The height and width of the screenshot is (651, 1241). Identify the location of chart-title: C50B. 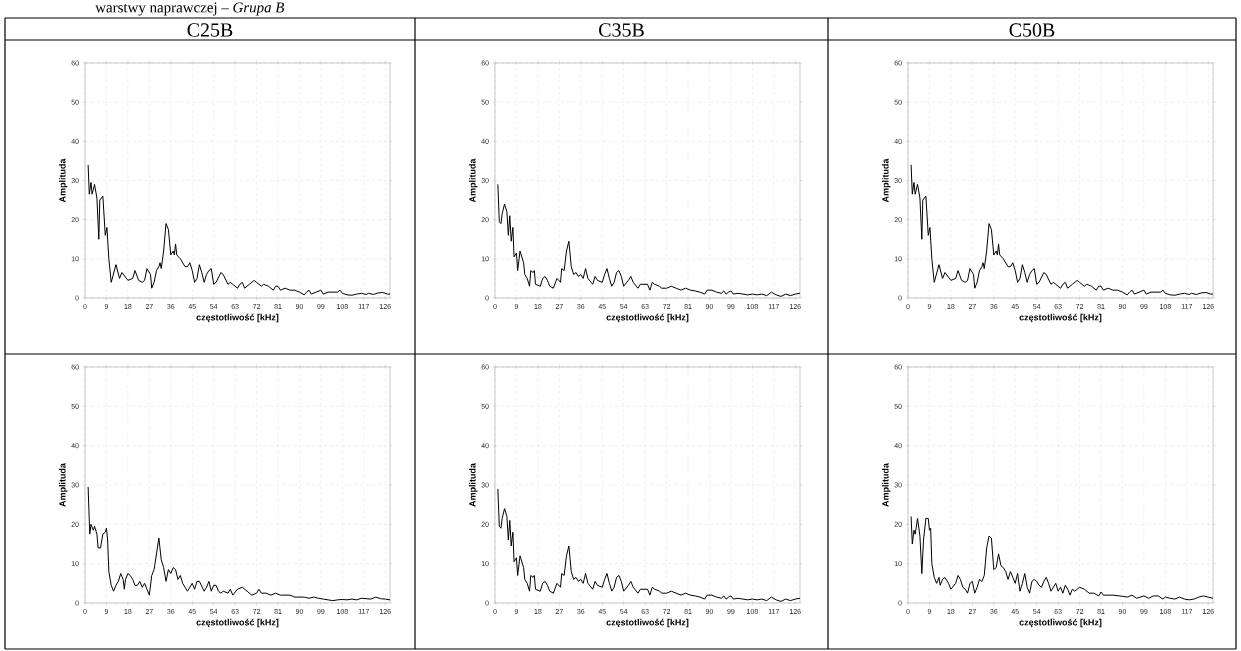
(1032, 30).